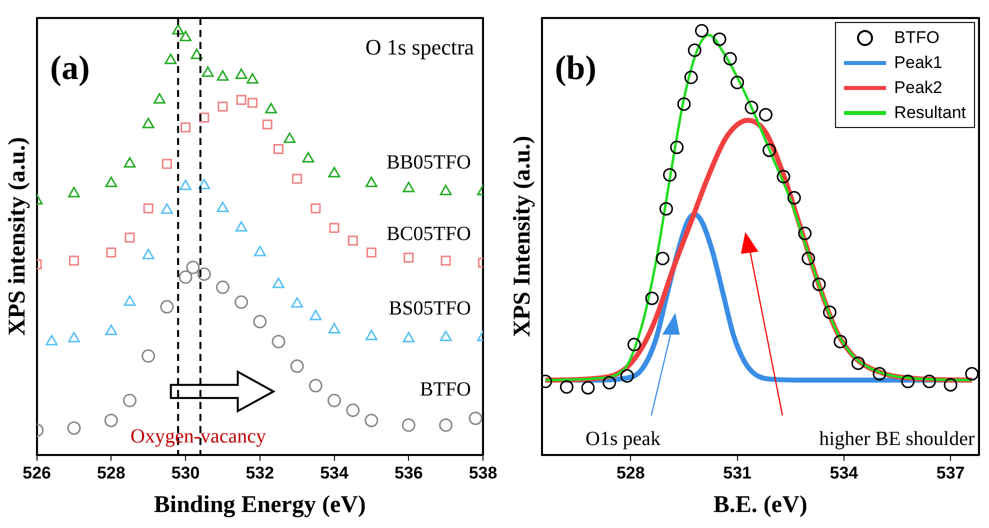  What do you see at coordinates (429, 309) in the screenshot?
I see `series-label: BS05TFO` at bounding box center [429, 309].